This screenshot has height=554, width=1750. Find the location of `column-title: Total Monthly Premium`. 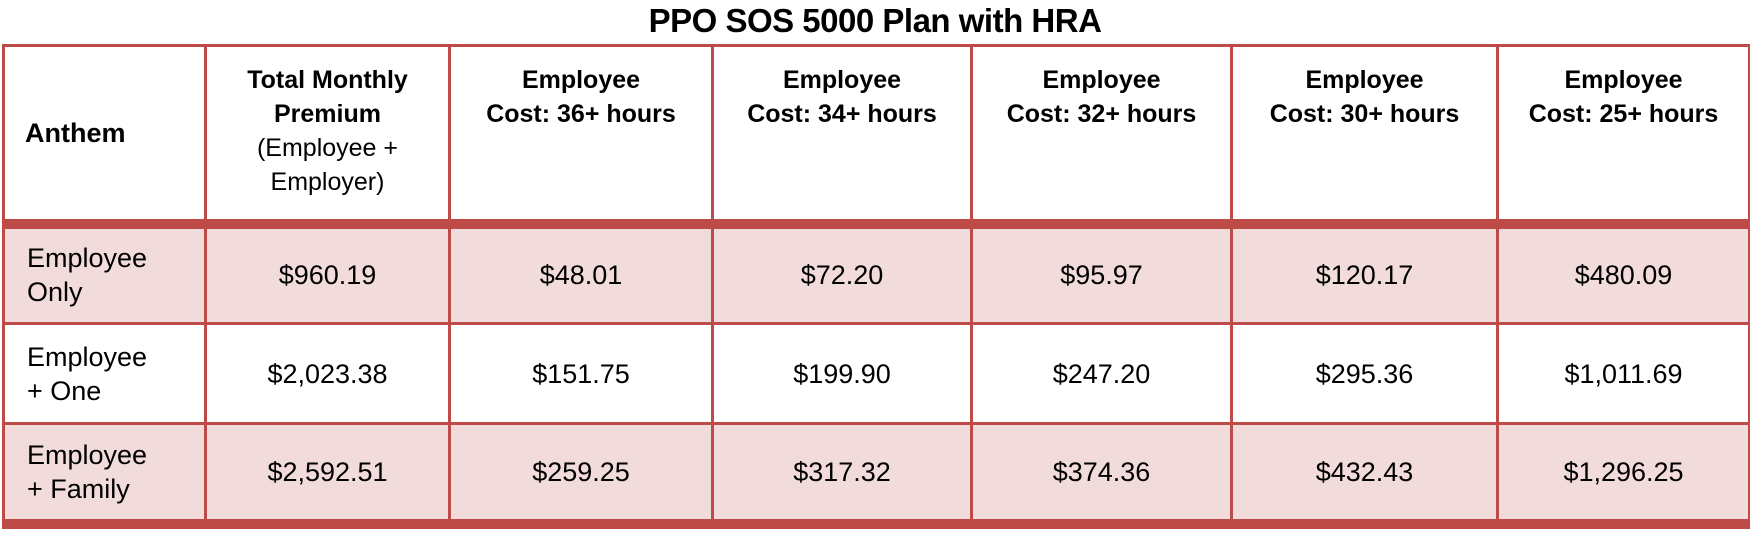

column-title: Total Monthly Premium is located at coordinates (327, 97).